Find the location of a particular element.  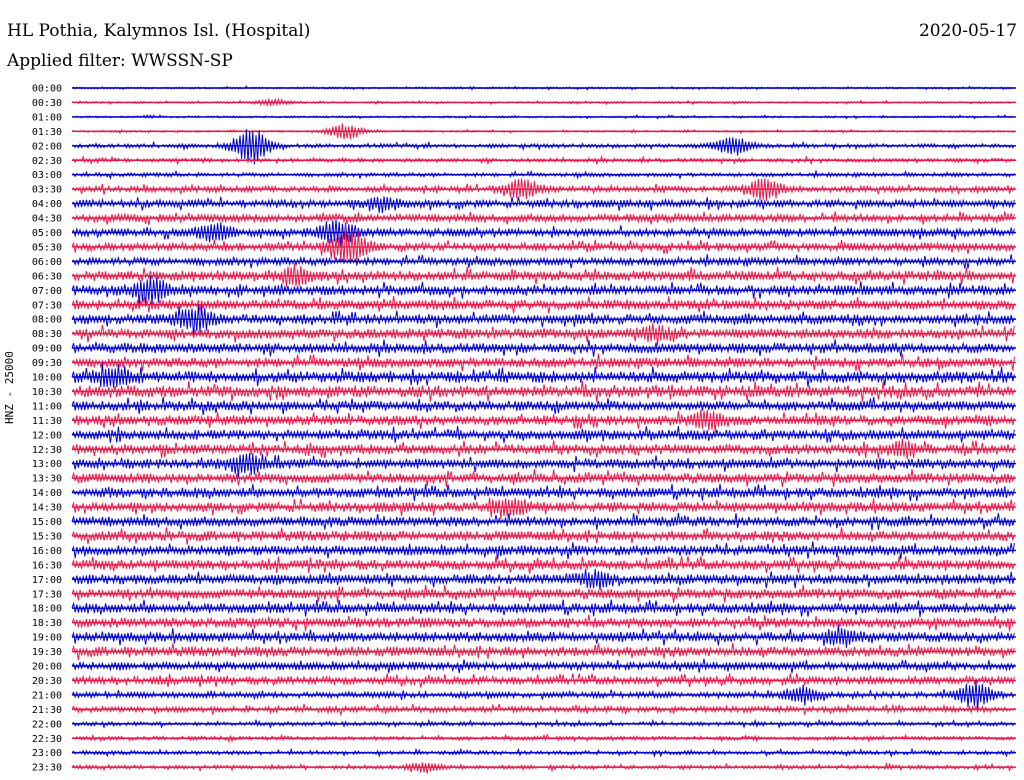

row-time-label: 18:00 is located at coordinates (47, 609).